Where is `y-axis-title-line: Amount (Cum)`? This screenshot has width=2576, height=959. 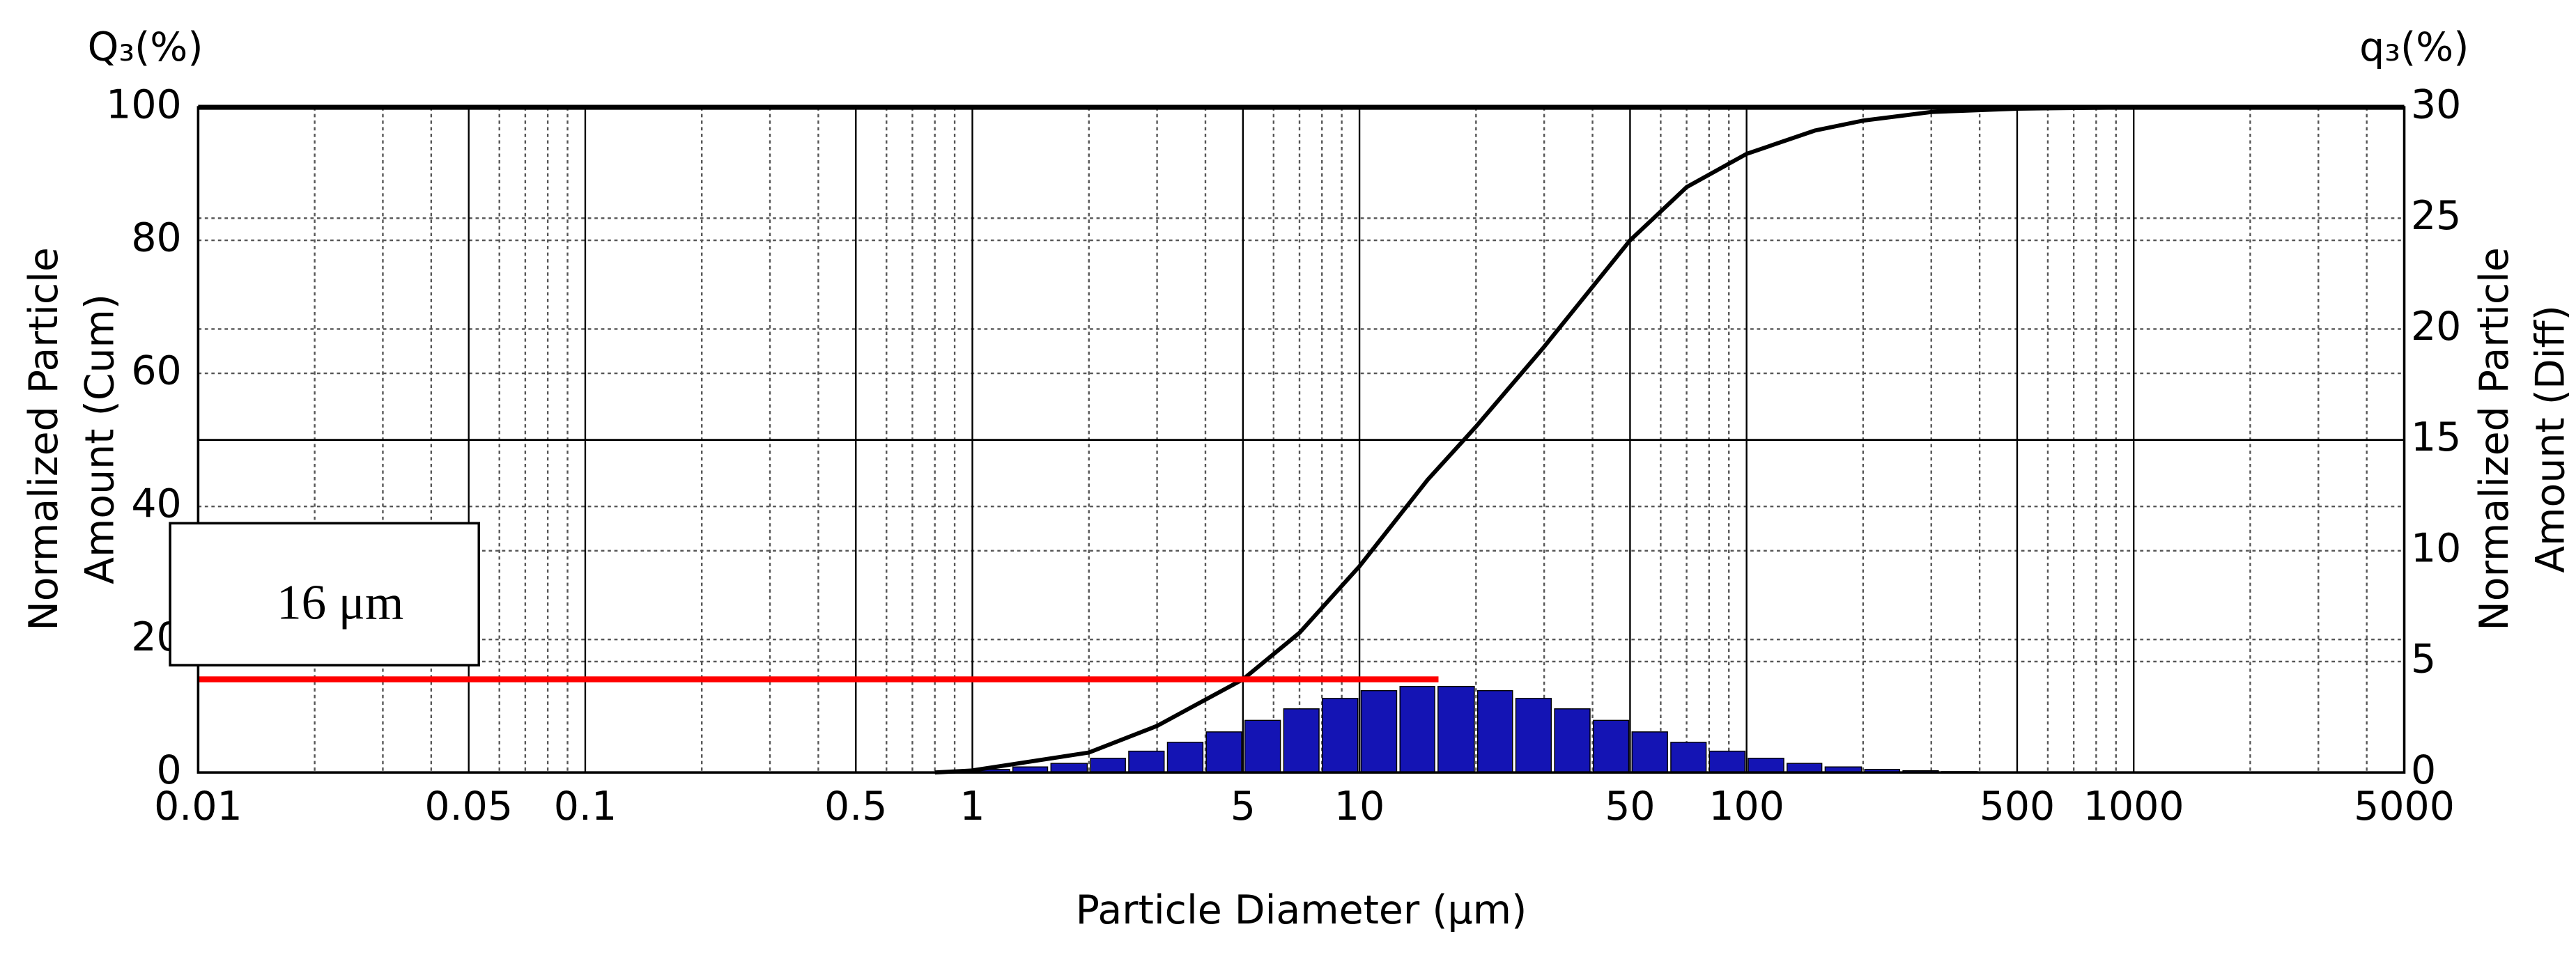 y-axis-title-line: Amount (Cum) is located at coordinates (100, 439).